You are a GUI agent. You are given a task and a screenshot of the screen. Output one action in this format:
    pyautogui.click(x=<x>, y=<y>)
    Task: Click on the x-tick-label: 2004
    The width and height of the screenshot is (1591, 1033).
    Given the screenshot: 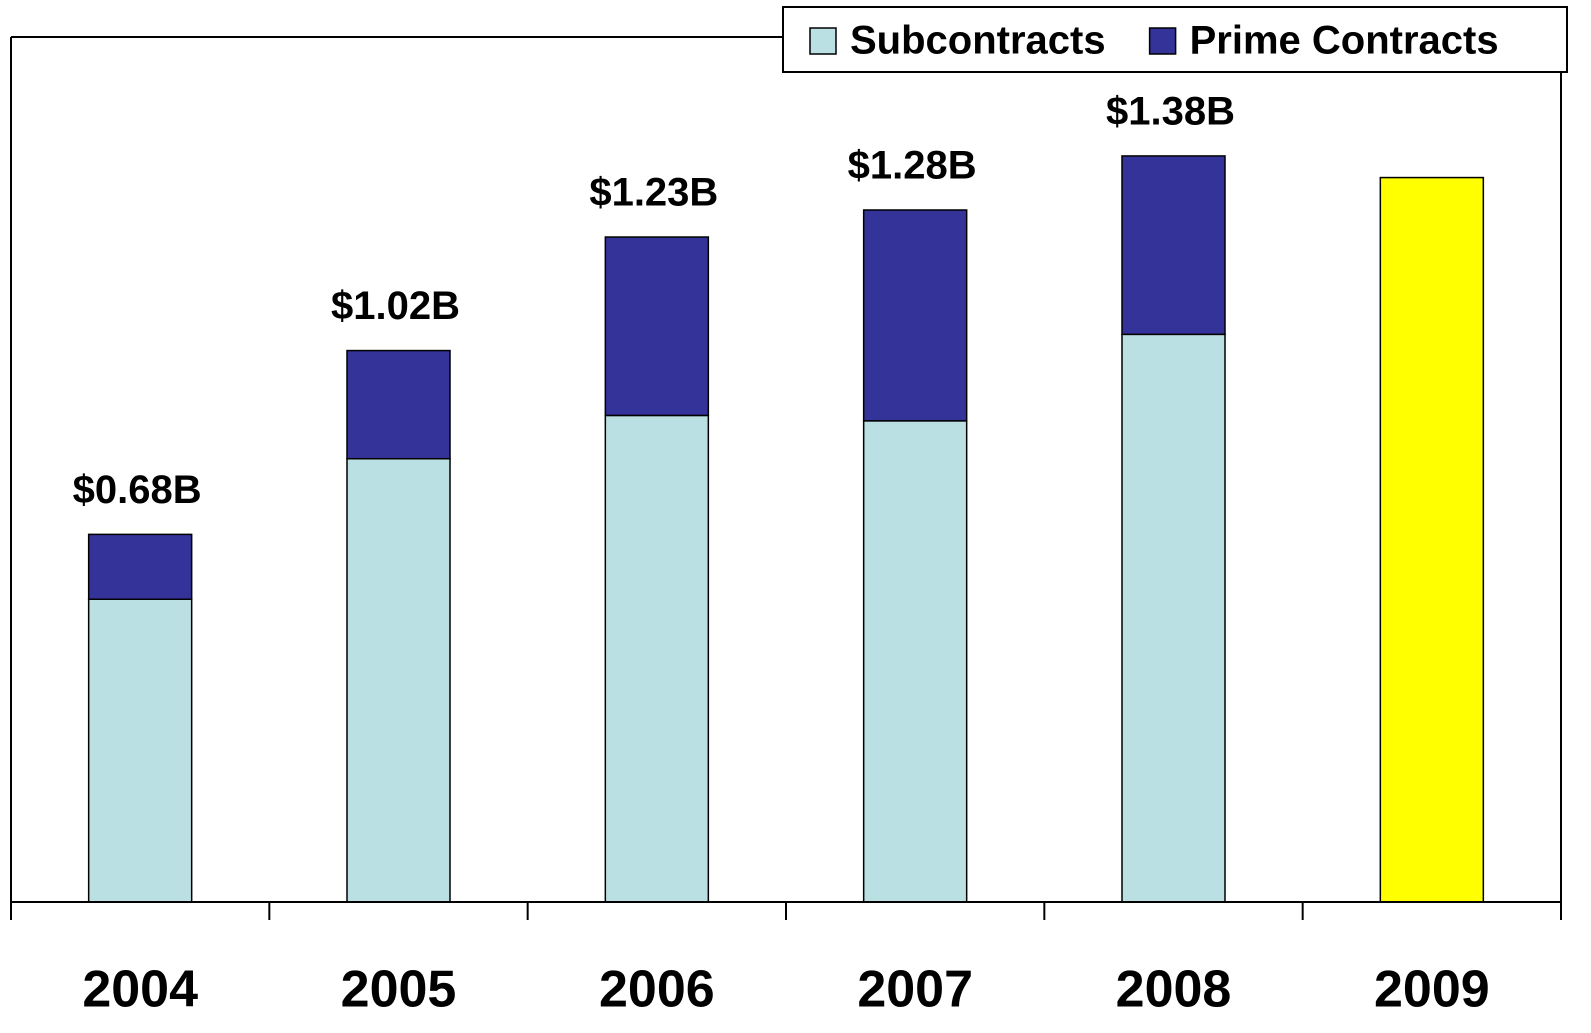 What is the action you would take?
    pyautogui.click(x=140, y=990)
    